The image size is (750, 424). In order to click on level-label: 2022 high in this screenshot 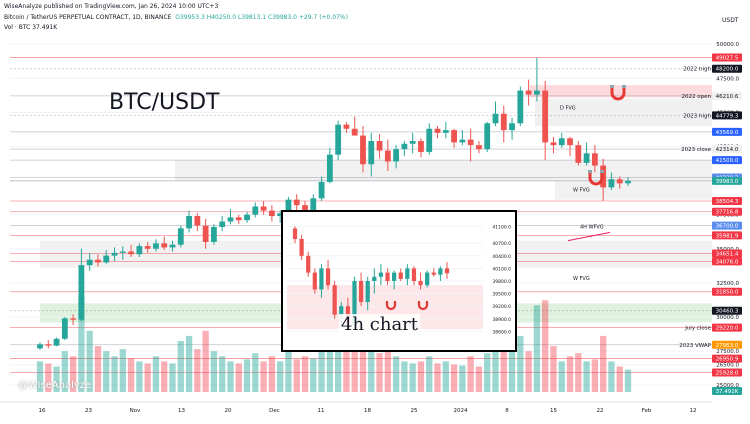, I will do `click(697, 70)`.